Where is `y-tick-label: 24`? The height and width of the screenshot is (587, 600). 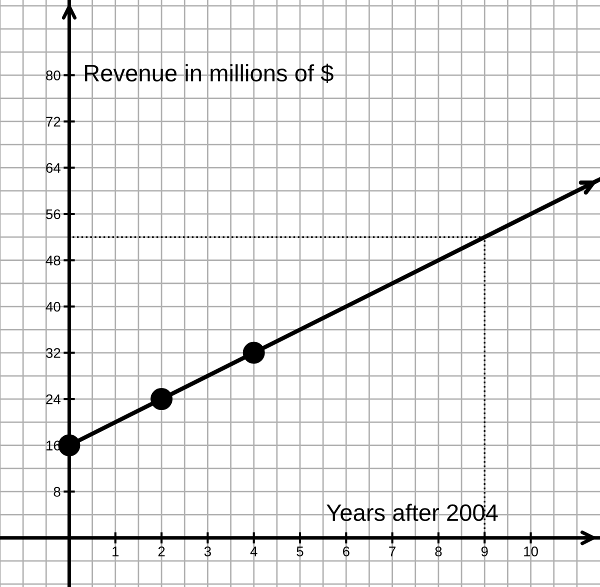
y-tick-label: 24 is located at coordinates (53, 399).